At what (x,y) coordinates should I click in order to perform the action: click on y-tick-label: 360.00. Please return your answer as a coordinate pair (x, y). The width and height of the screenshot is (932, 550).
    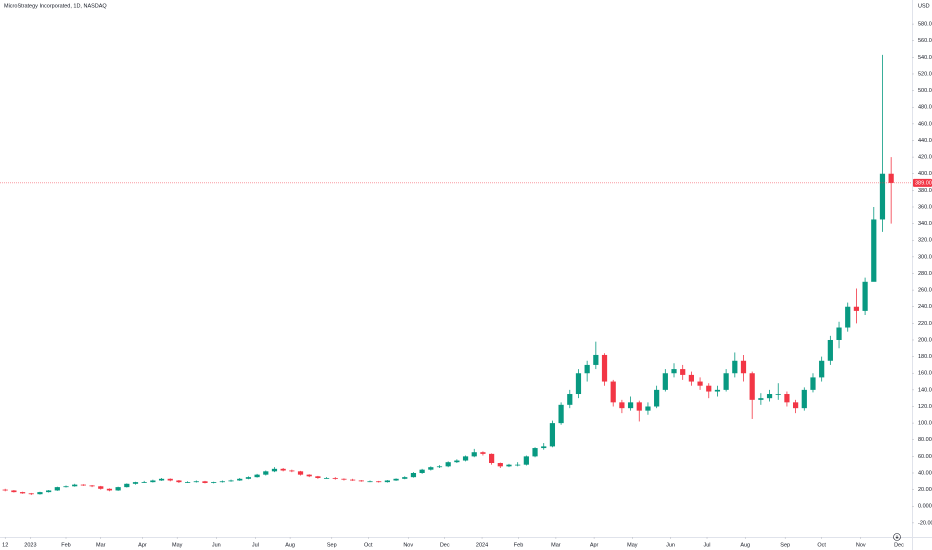
    Looking at the image, I should click on (925, 207).